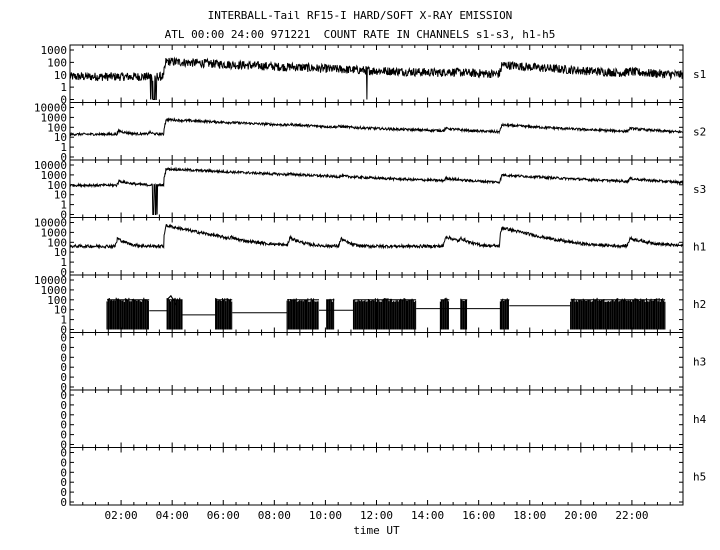 The height and width of the screenshot is (550, 720). What do you see at coordinates (699, 361) in the screenshot?
I see `channel-label-h3: h3` at bounding box center [699, 361].